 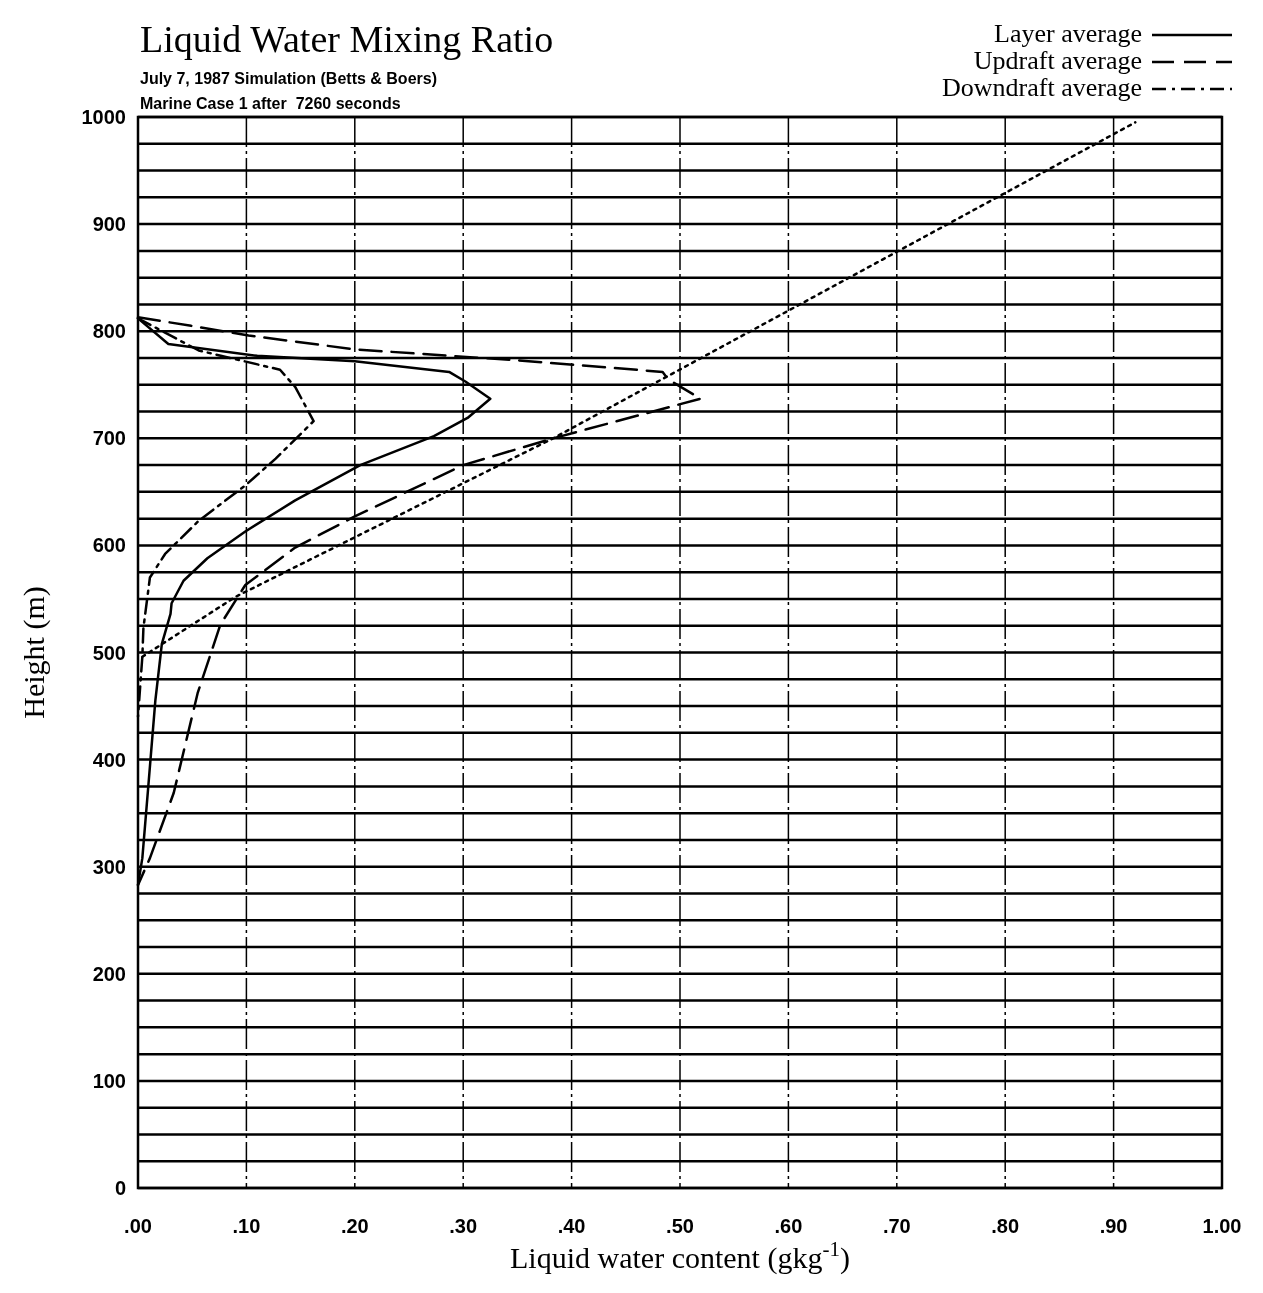 I want to click on y-tick-label: 0, so click(x=120, y=1188).